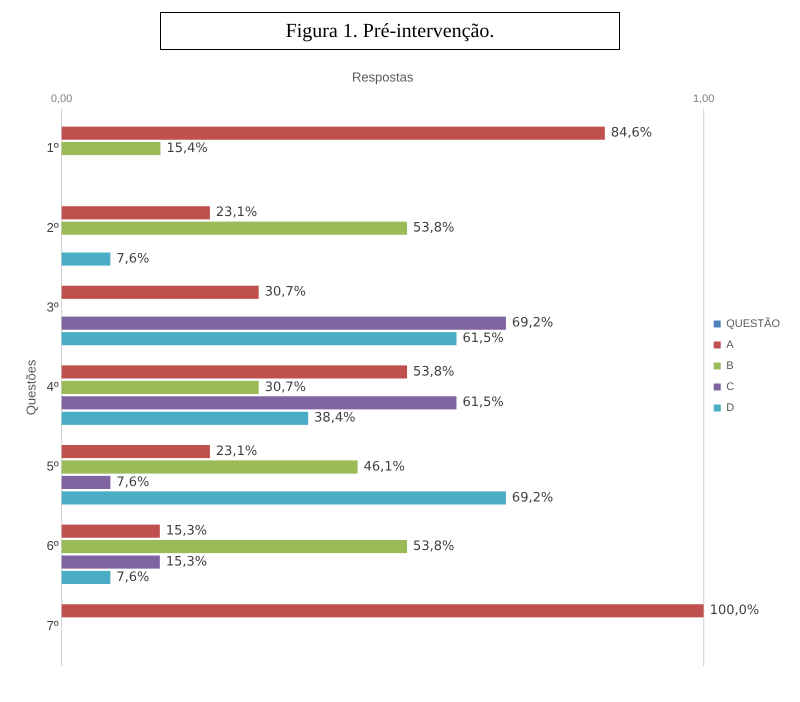 This screenshot has height=702, width=800. What do you see at coordinates (52, 227) in the screenshot?
I see `y-tick-label: 2º` at bounding box center [52, 227].